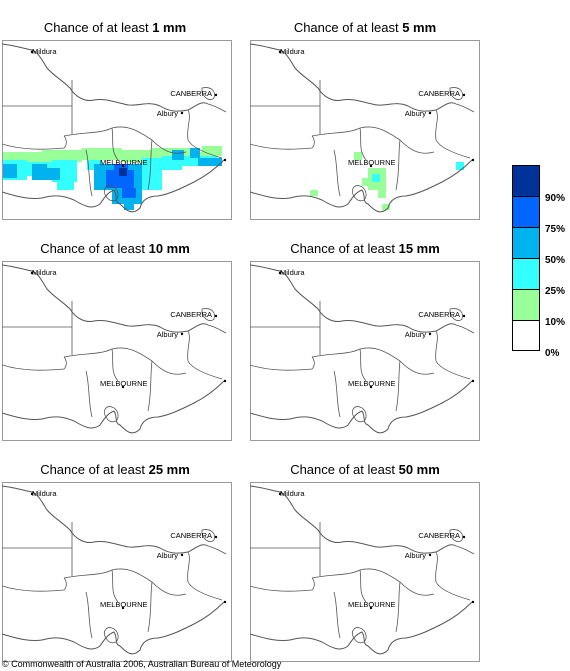  I want to click on map-panel-5mm: Mildura CANBERRA Albury MELBOURNE, so click(365, 130).